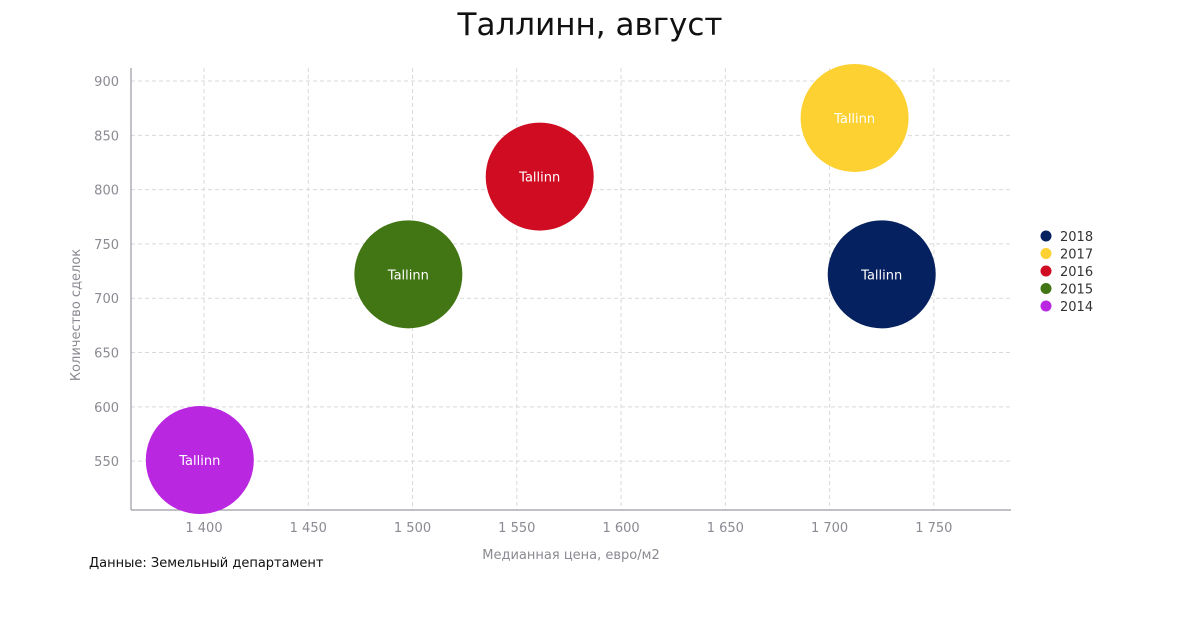 The image size is (1186, 620). I want to click on legend-item-2016: 2016, so click(1067, 272).